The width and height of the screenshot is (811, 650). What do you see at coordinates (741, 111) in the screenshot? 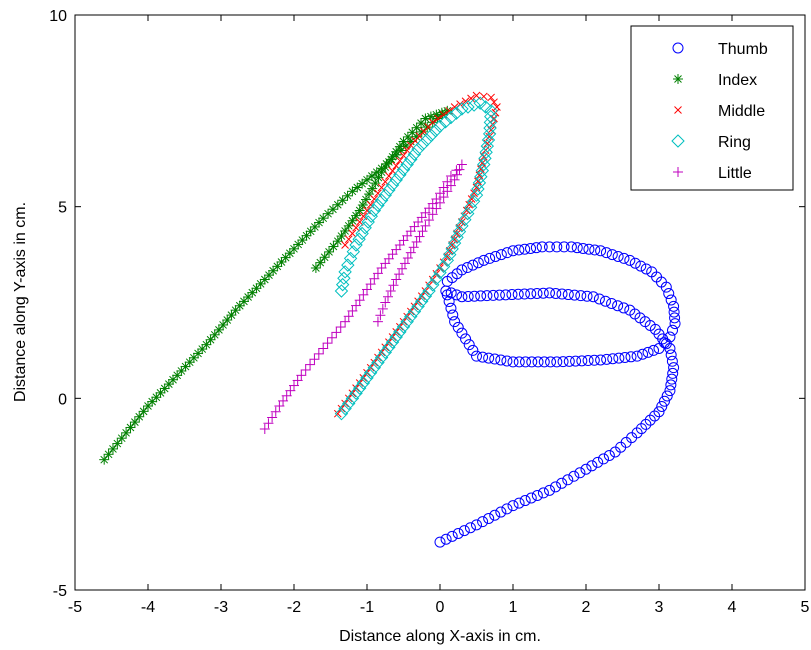
I see `legend-label-middle: Middle` at bounding box center [741, 111].